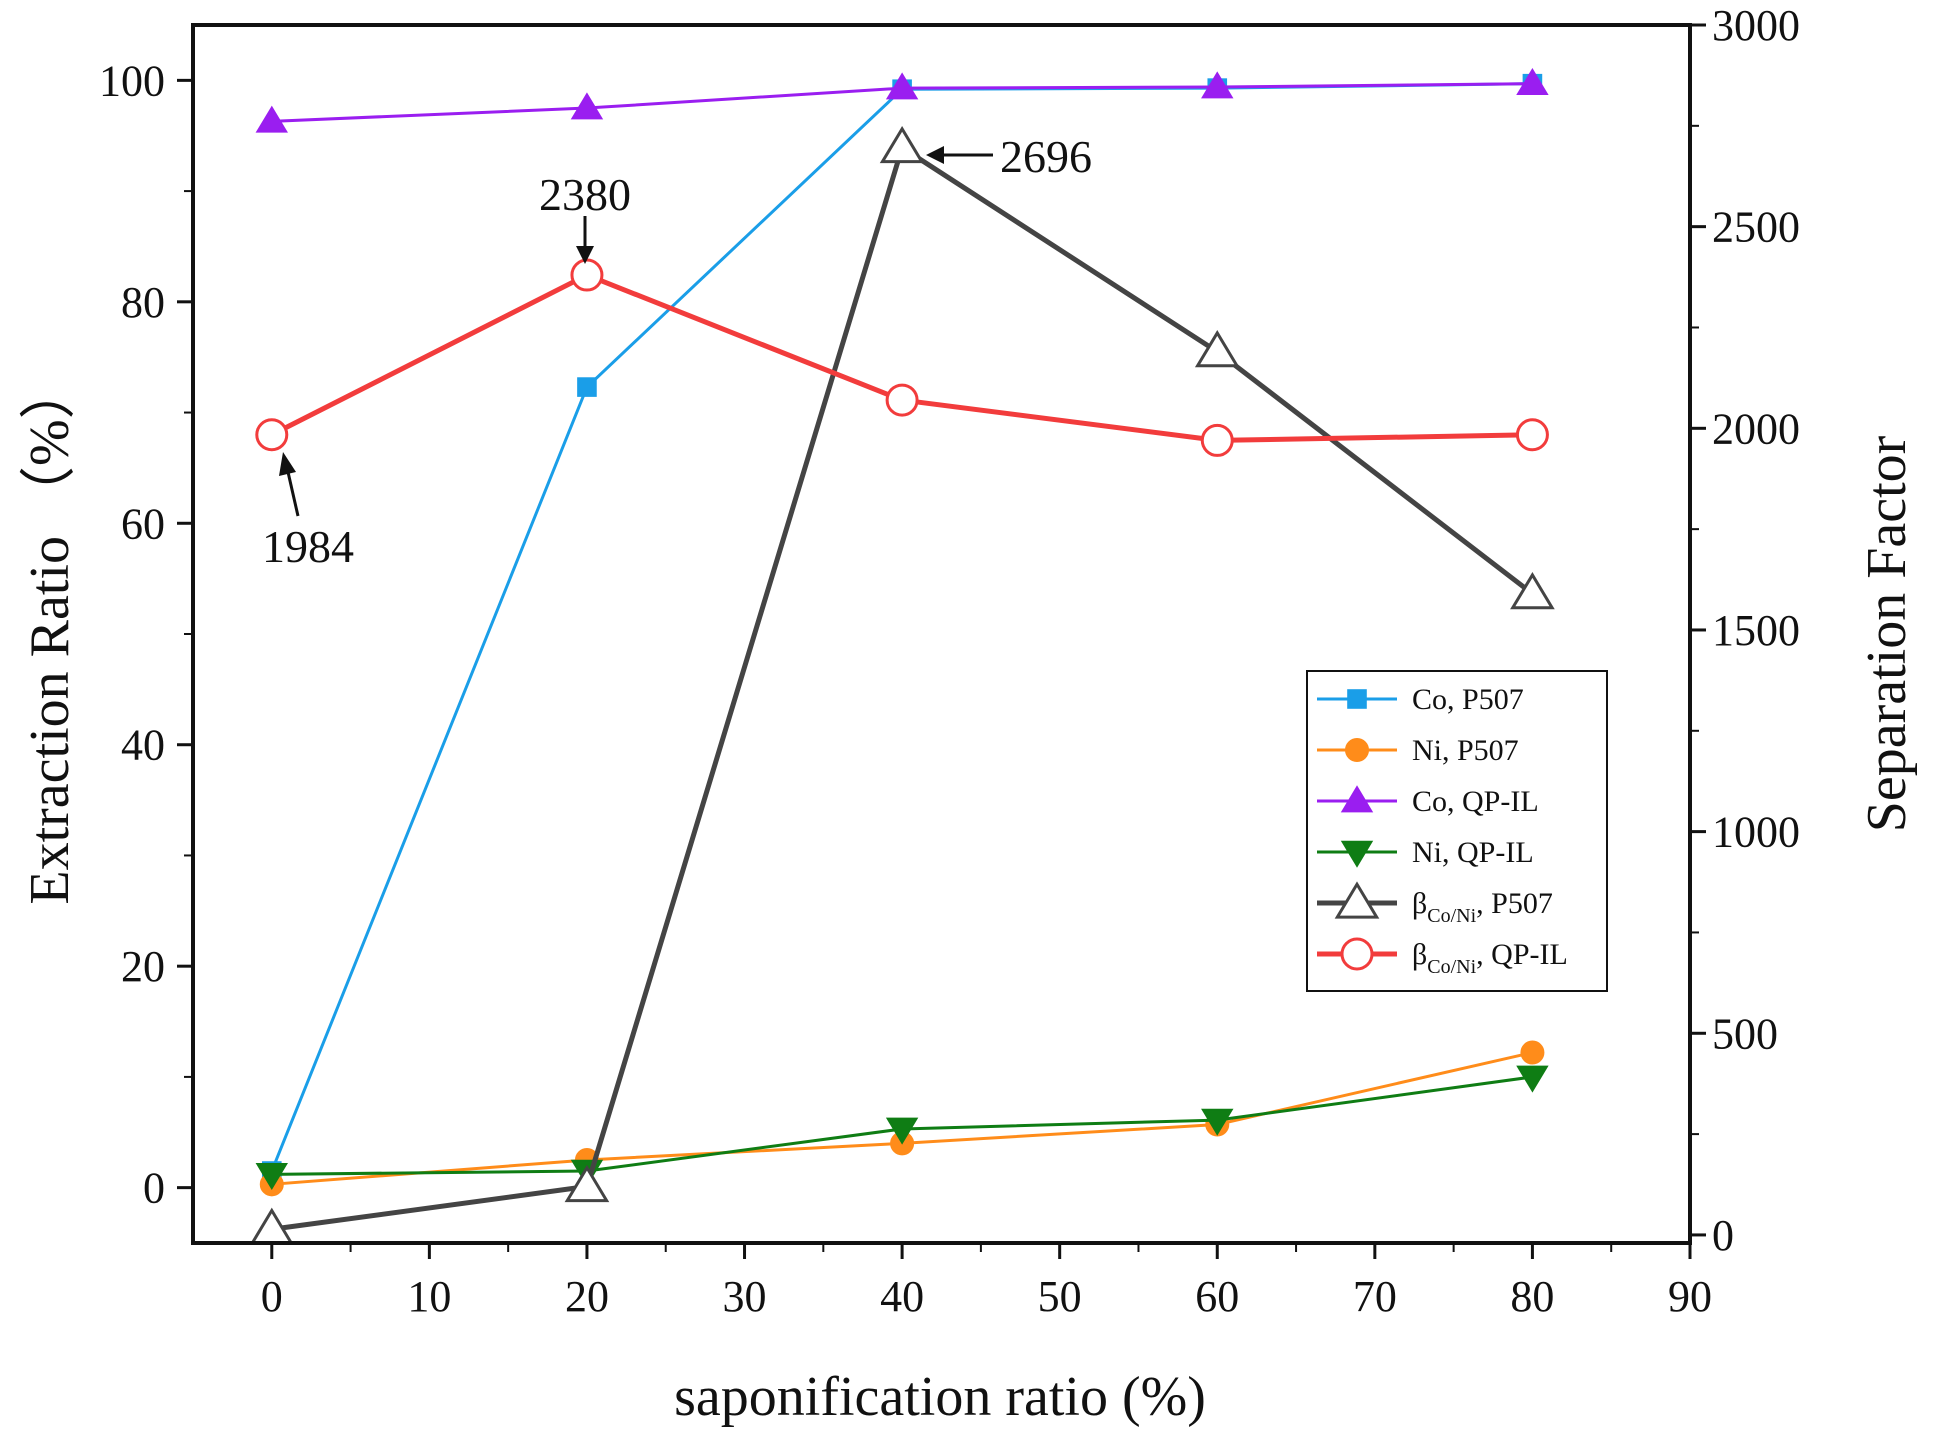 This screenshot has width=1936, height=1432. I want to click on x-tick-label: 60, so click(1217, 1296).